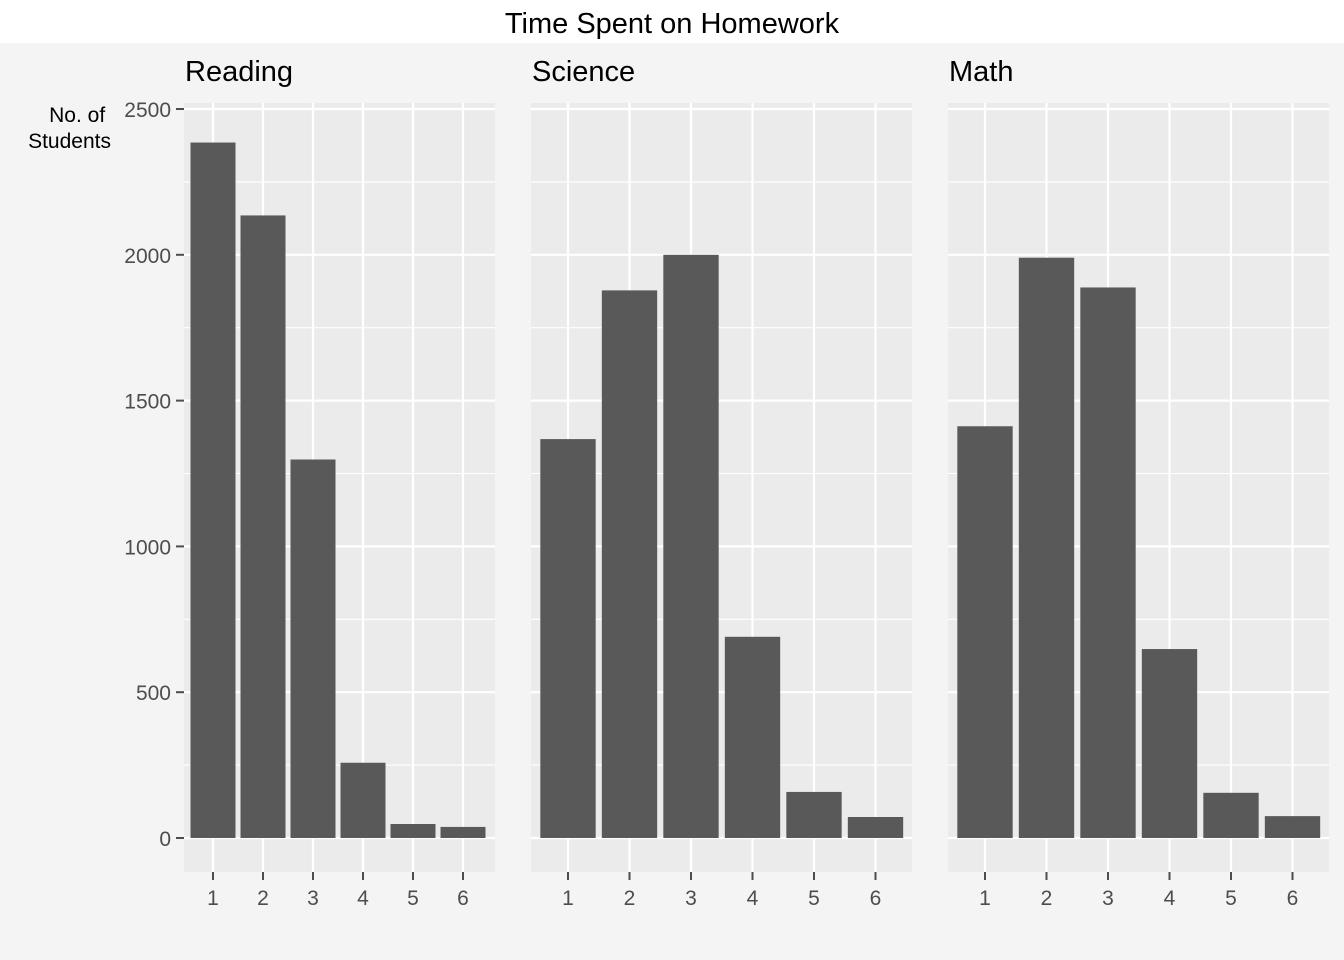 The height and width of the screenshot is (960, 1344). What do you see at coordinates (239, 72) in the screenshot?
I see `facet-label-reading: Reading` at bounding box center [239, 72].